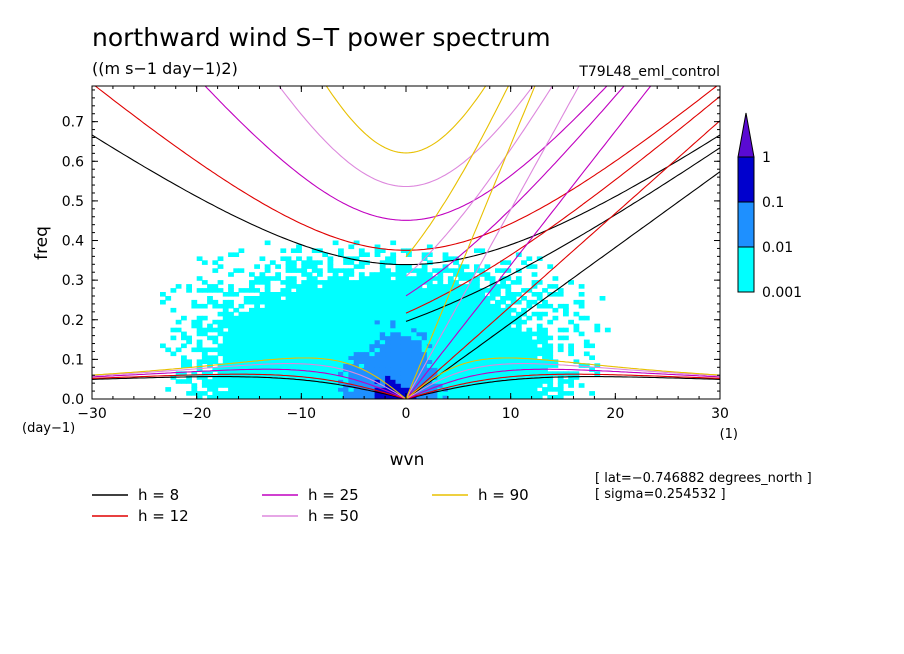 This screenshot has width=904, height=654. What do you see at coordinates (406, 137) in the screenshot?
I see `ig-curve` at bounding box center [406, 137].